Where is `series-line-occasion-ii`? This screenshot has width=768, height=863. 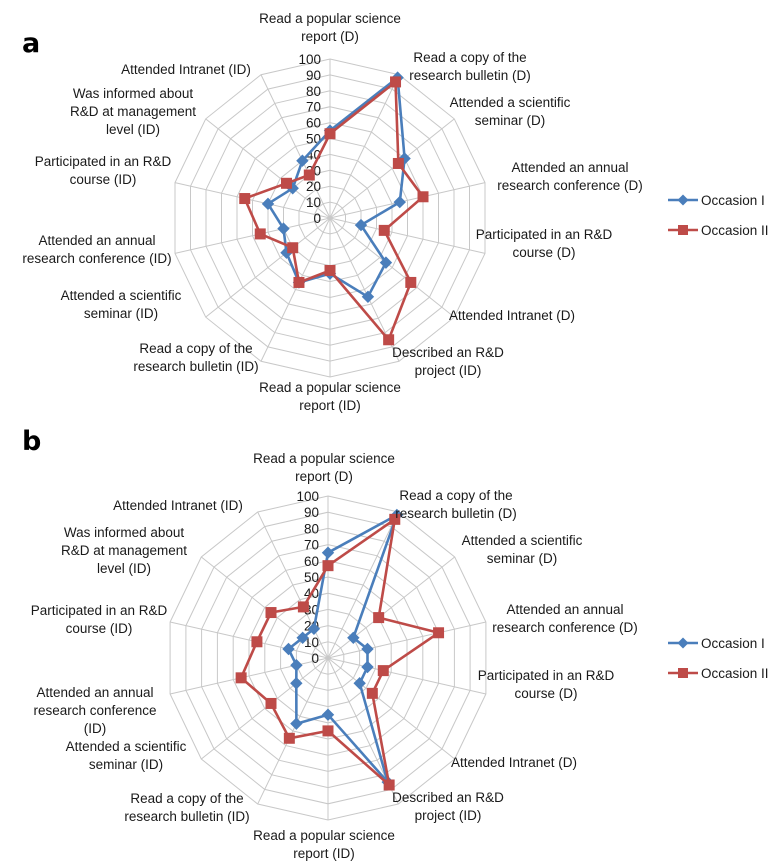 series-line-occasion-ii is located at coordinates (339, 652).